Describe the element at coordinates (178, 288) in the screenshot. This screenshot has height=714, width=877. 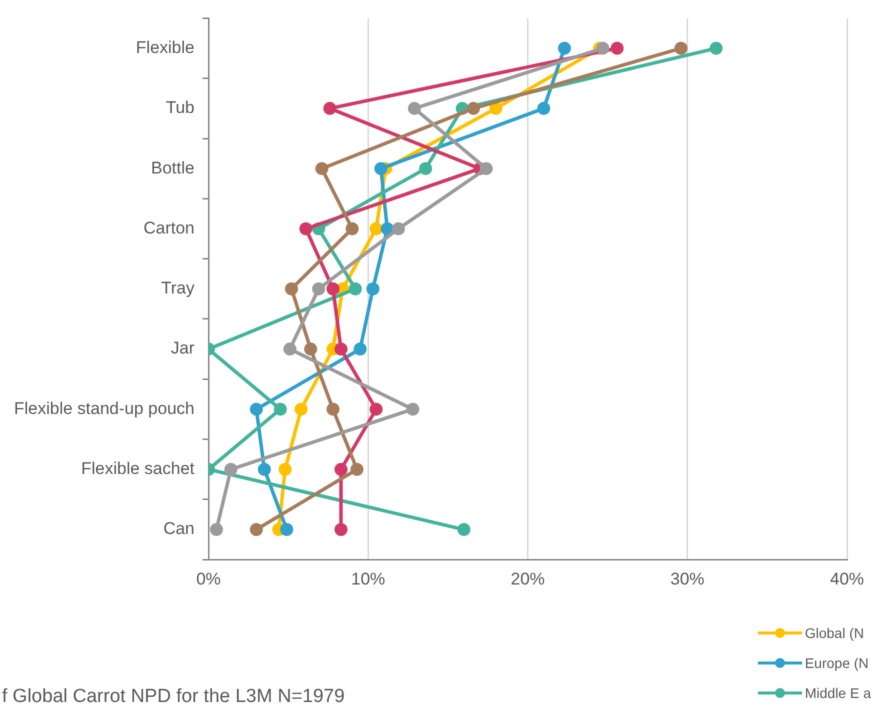
I see `y-tick-label: Tray` at that location.